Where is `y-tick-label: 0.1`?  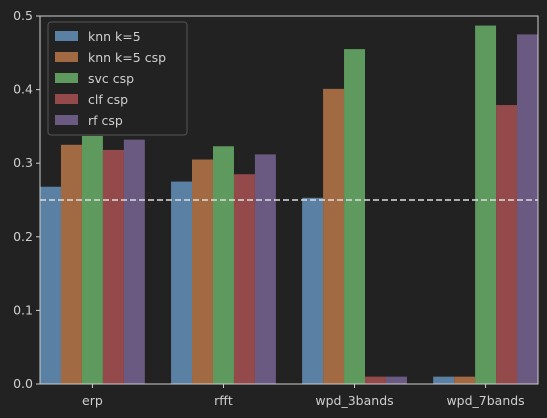 y-tick-label: 0.1 is located at coordinates (23, 309).